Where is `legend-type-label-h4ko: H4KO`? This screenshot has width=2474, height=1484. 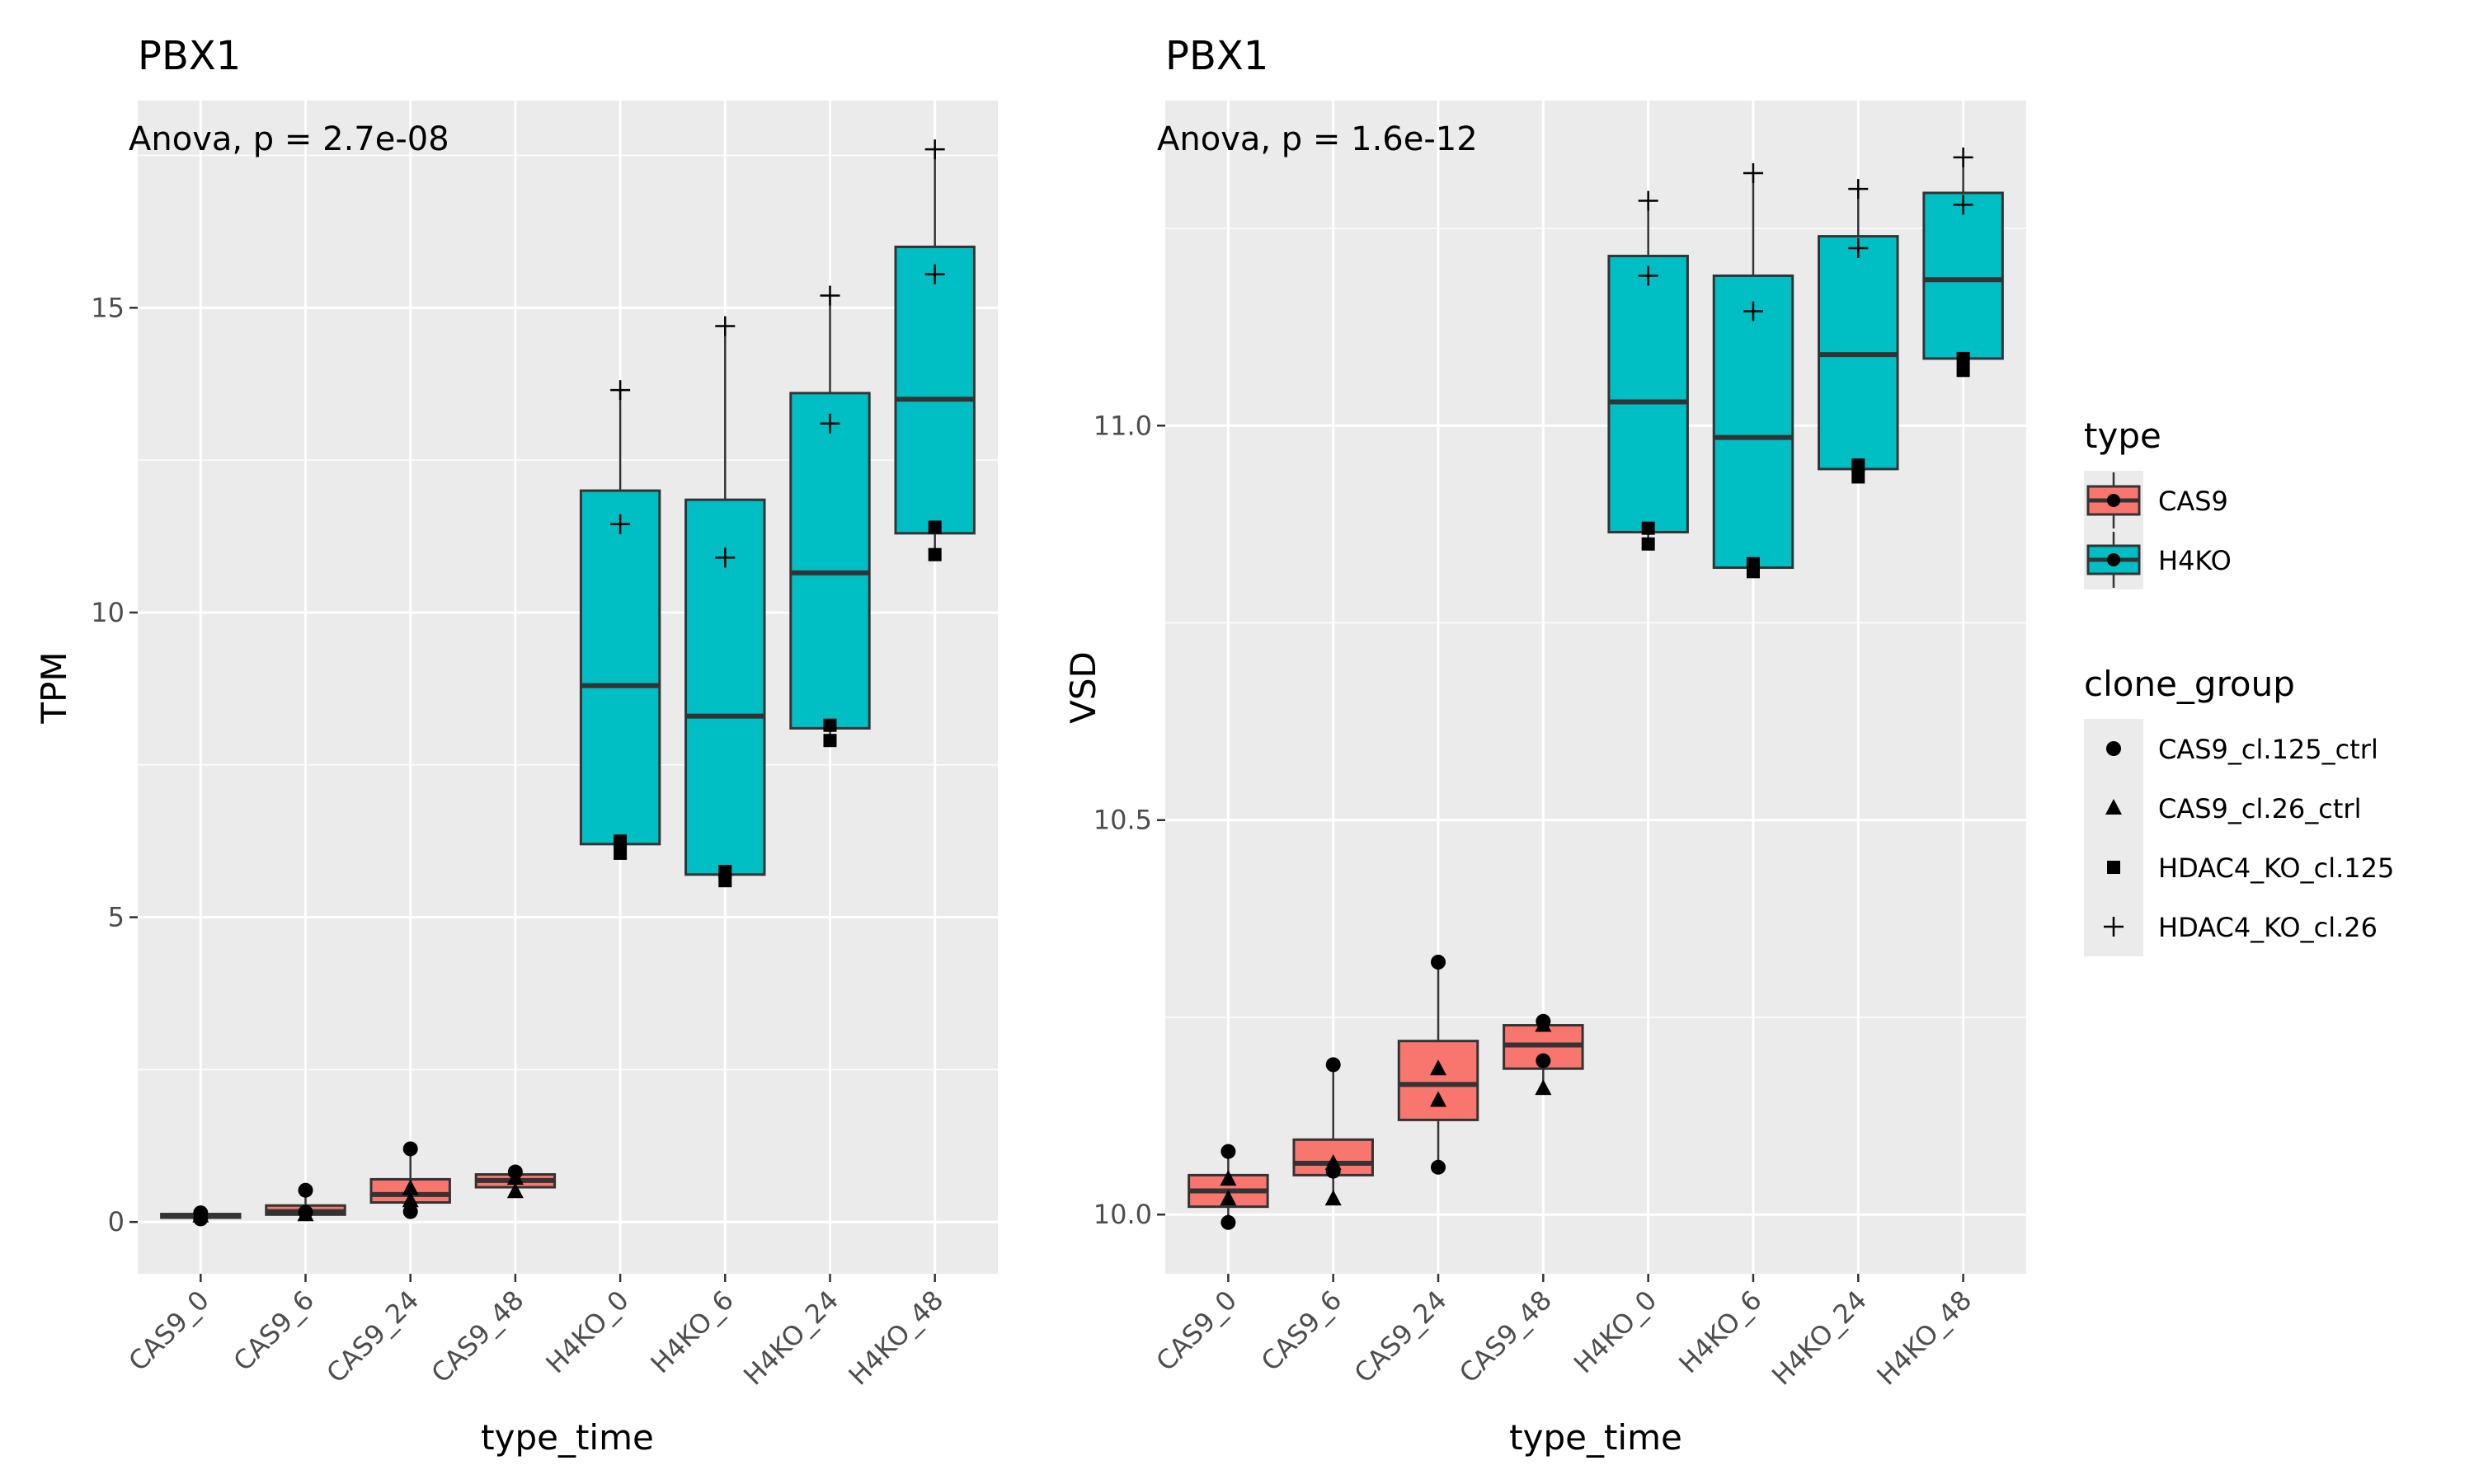
legend-type-label-h4ko: H4KO is located at coordinates (2195, 560).